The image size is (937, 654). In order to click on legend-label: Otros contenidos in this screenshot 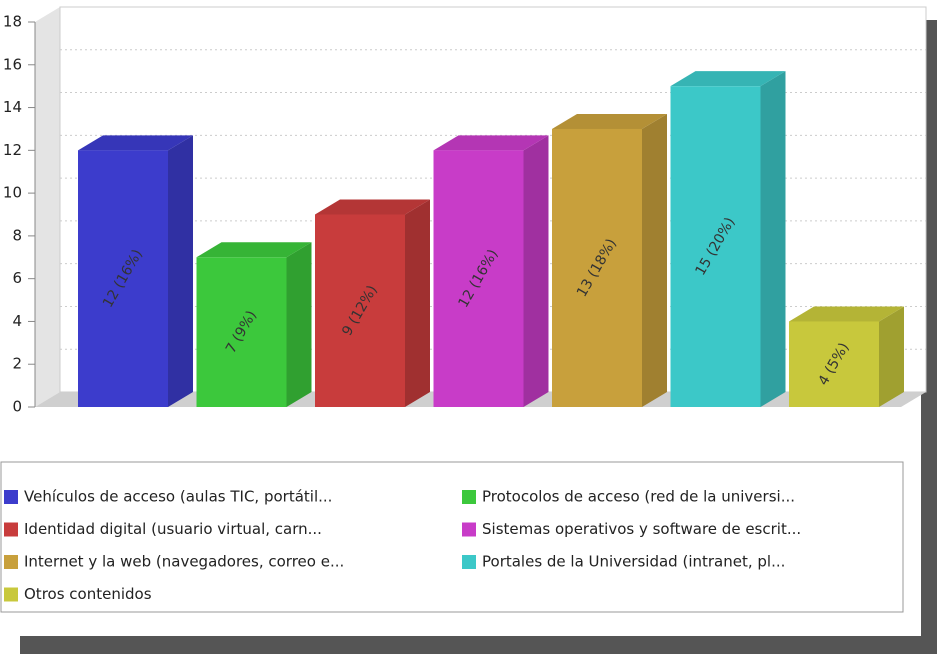, I will do `click(88, 594)`.